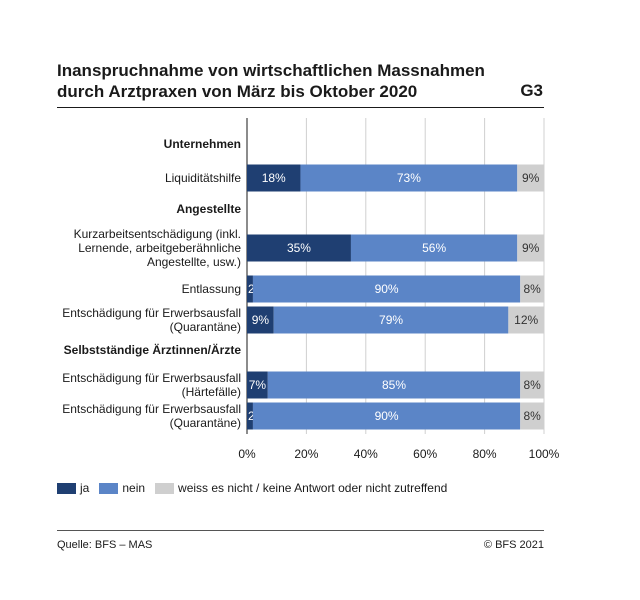 Image resolution: width=640 pixels, height=600 pixels. What do you see at coordinates (109, 488) in the screenshot?
I see `legend-swatch-nein` at bounding box center [109, 488].